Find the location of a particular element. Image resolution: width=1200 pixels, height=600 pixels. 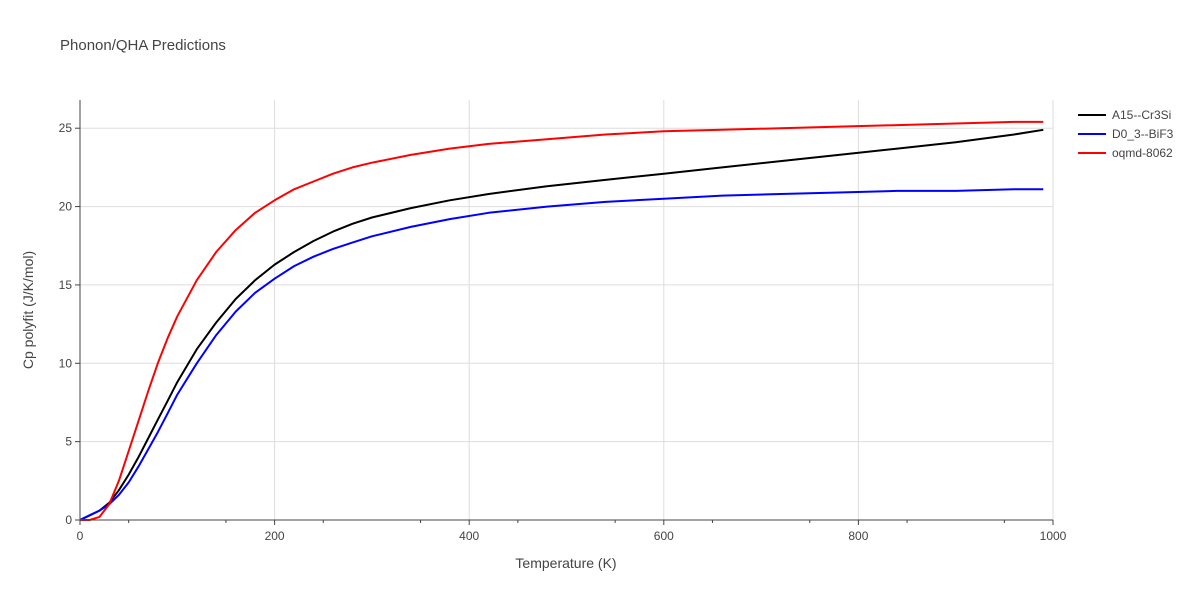

legend-label: D0_3--BiF3 is located at coordinates (1143, 134).